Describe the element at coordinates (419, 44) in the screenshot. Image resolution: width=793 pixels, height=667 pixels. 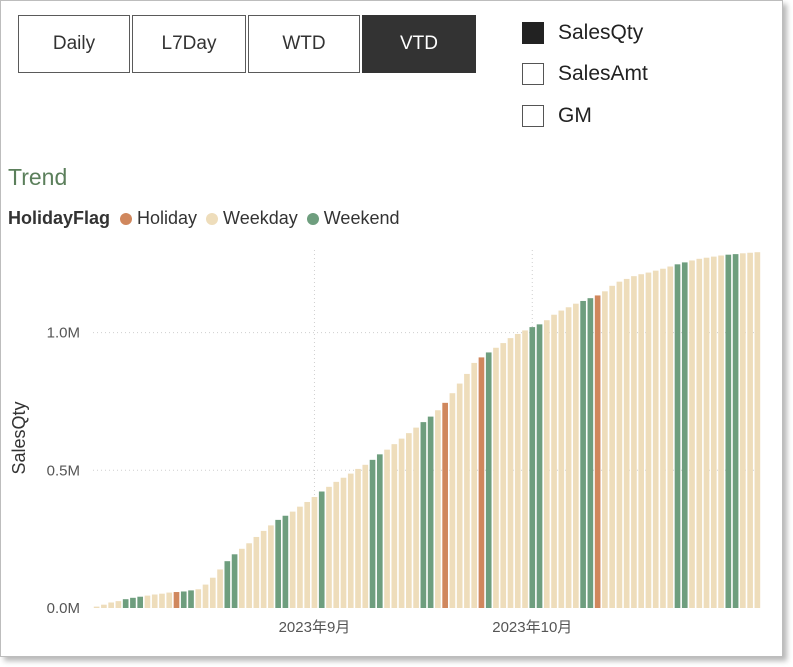
I see `vtd-button: VTD` at that location.